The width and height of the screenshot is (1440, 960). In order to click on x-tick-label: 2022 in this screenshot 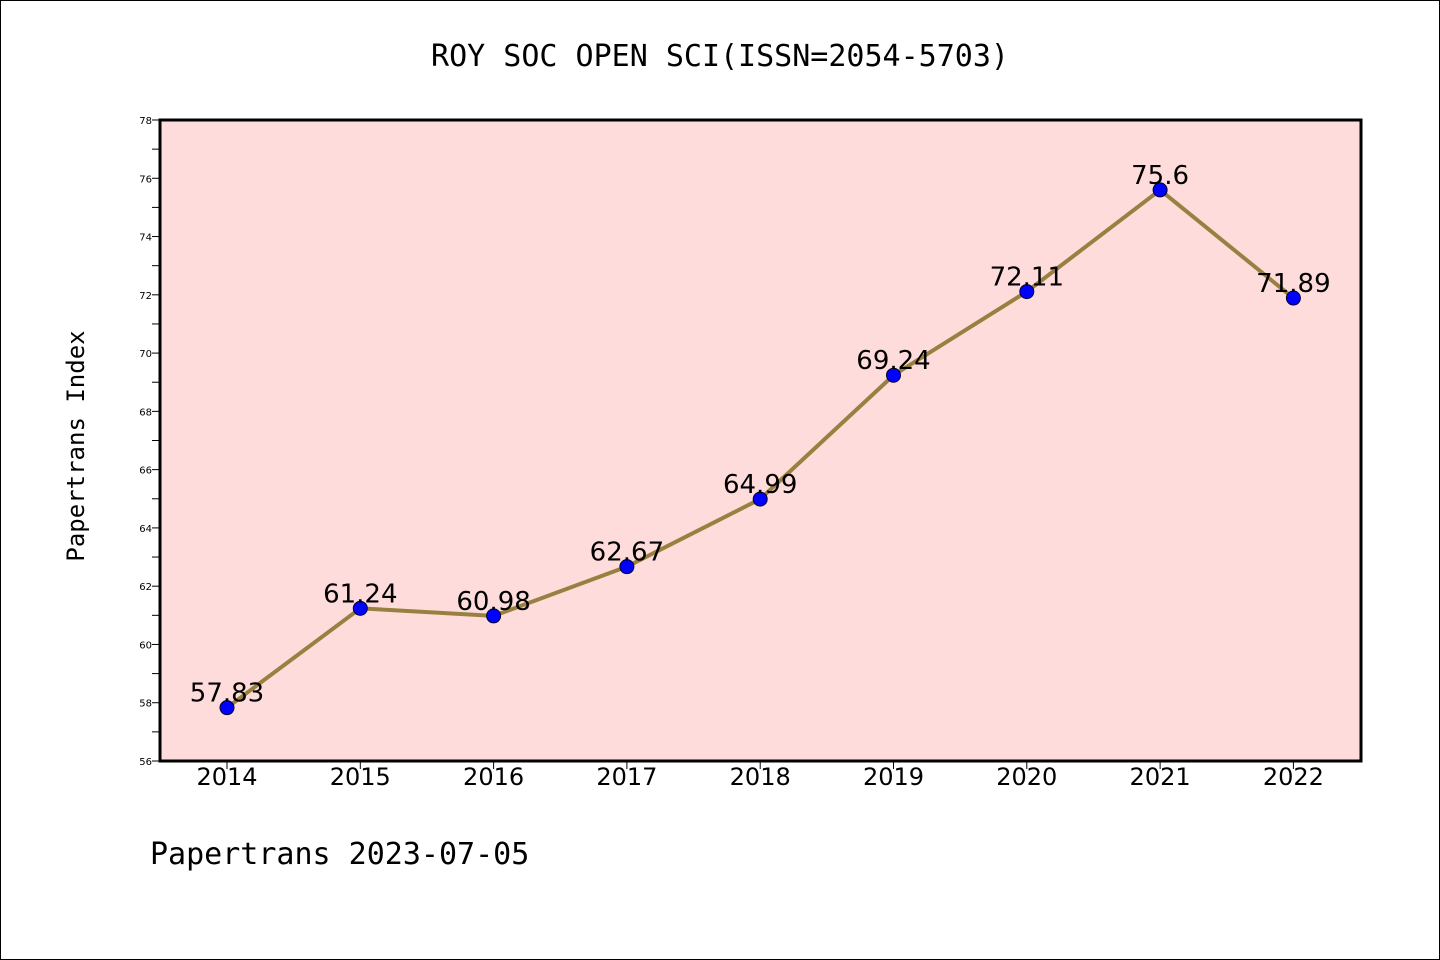, I will do `click(1293, 777)`.